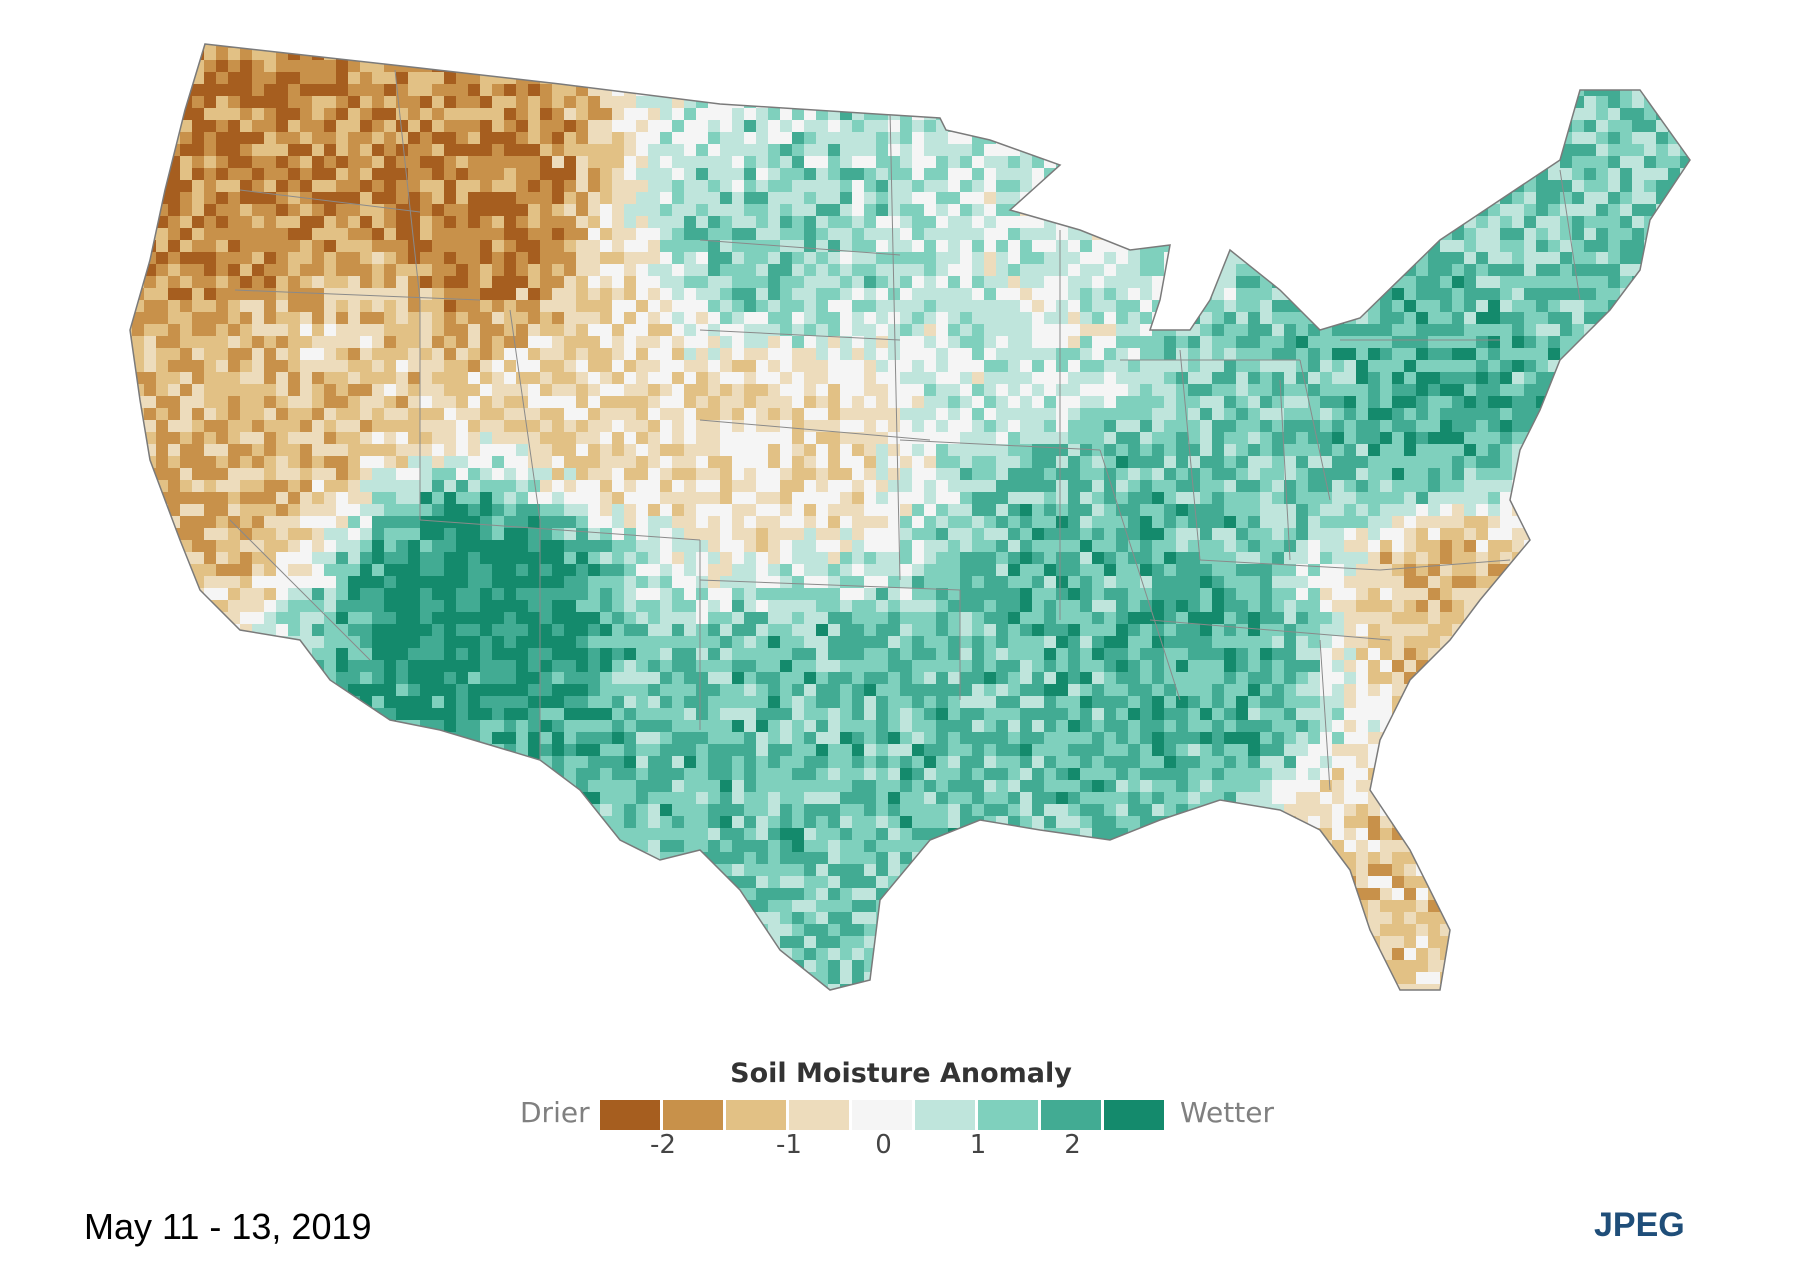 This screenshot has width=1802, height=1268. I want to click on jpeg-download-link: JPEG, so click(1639, 1225).